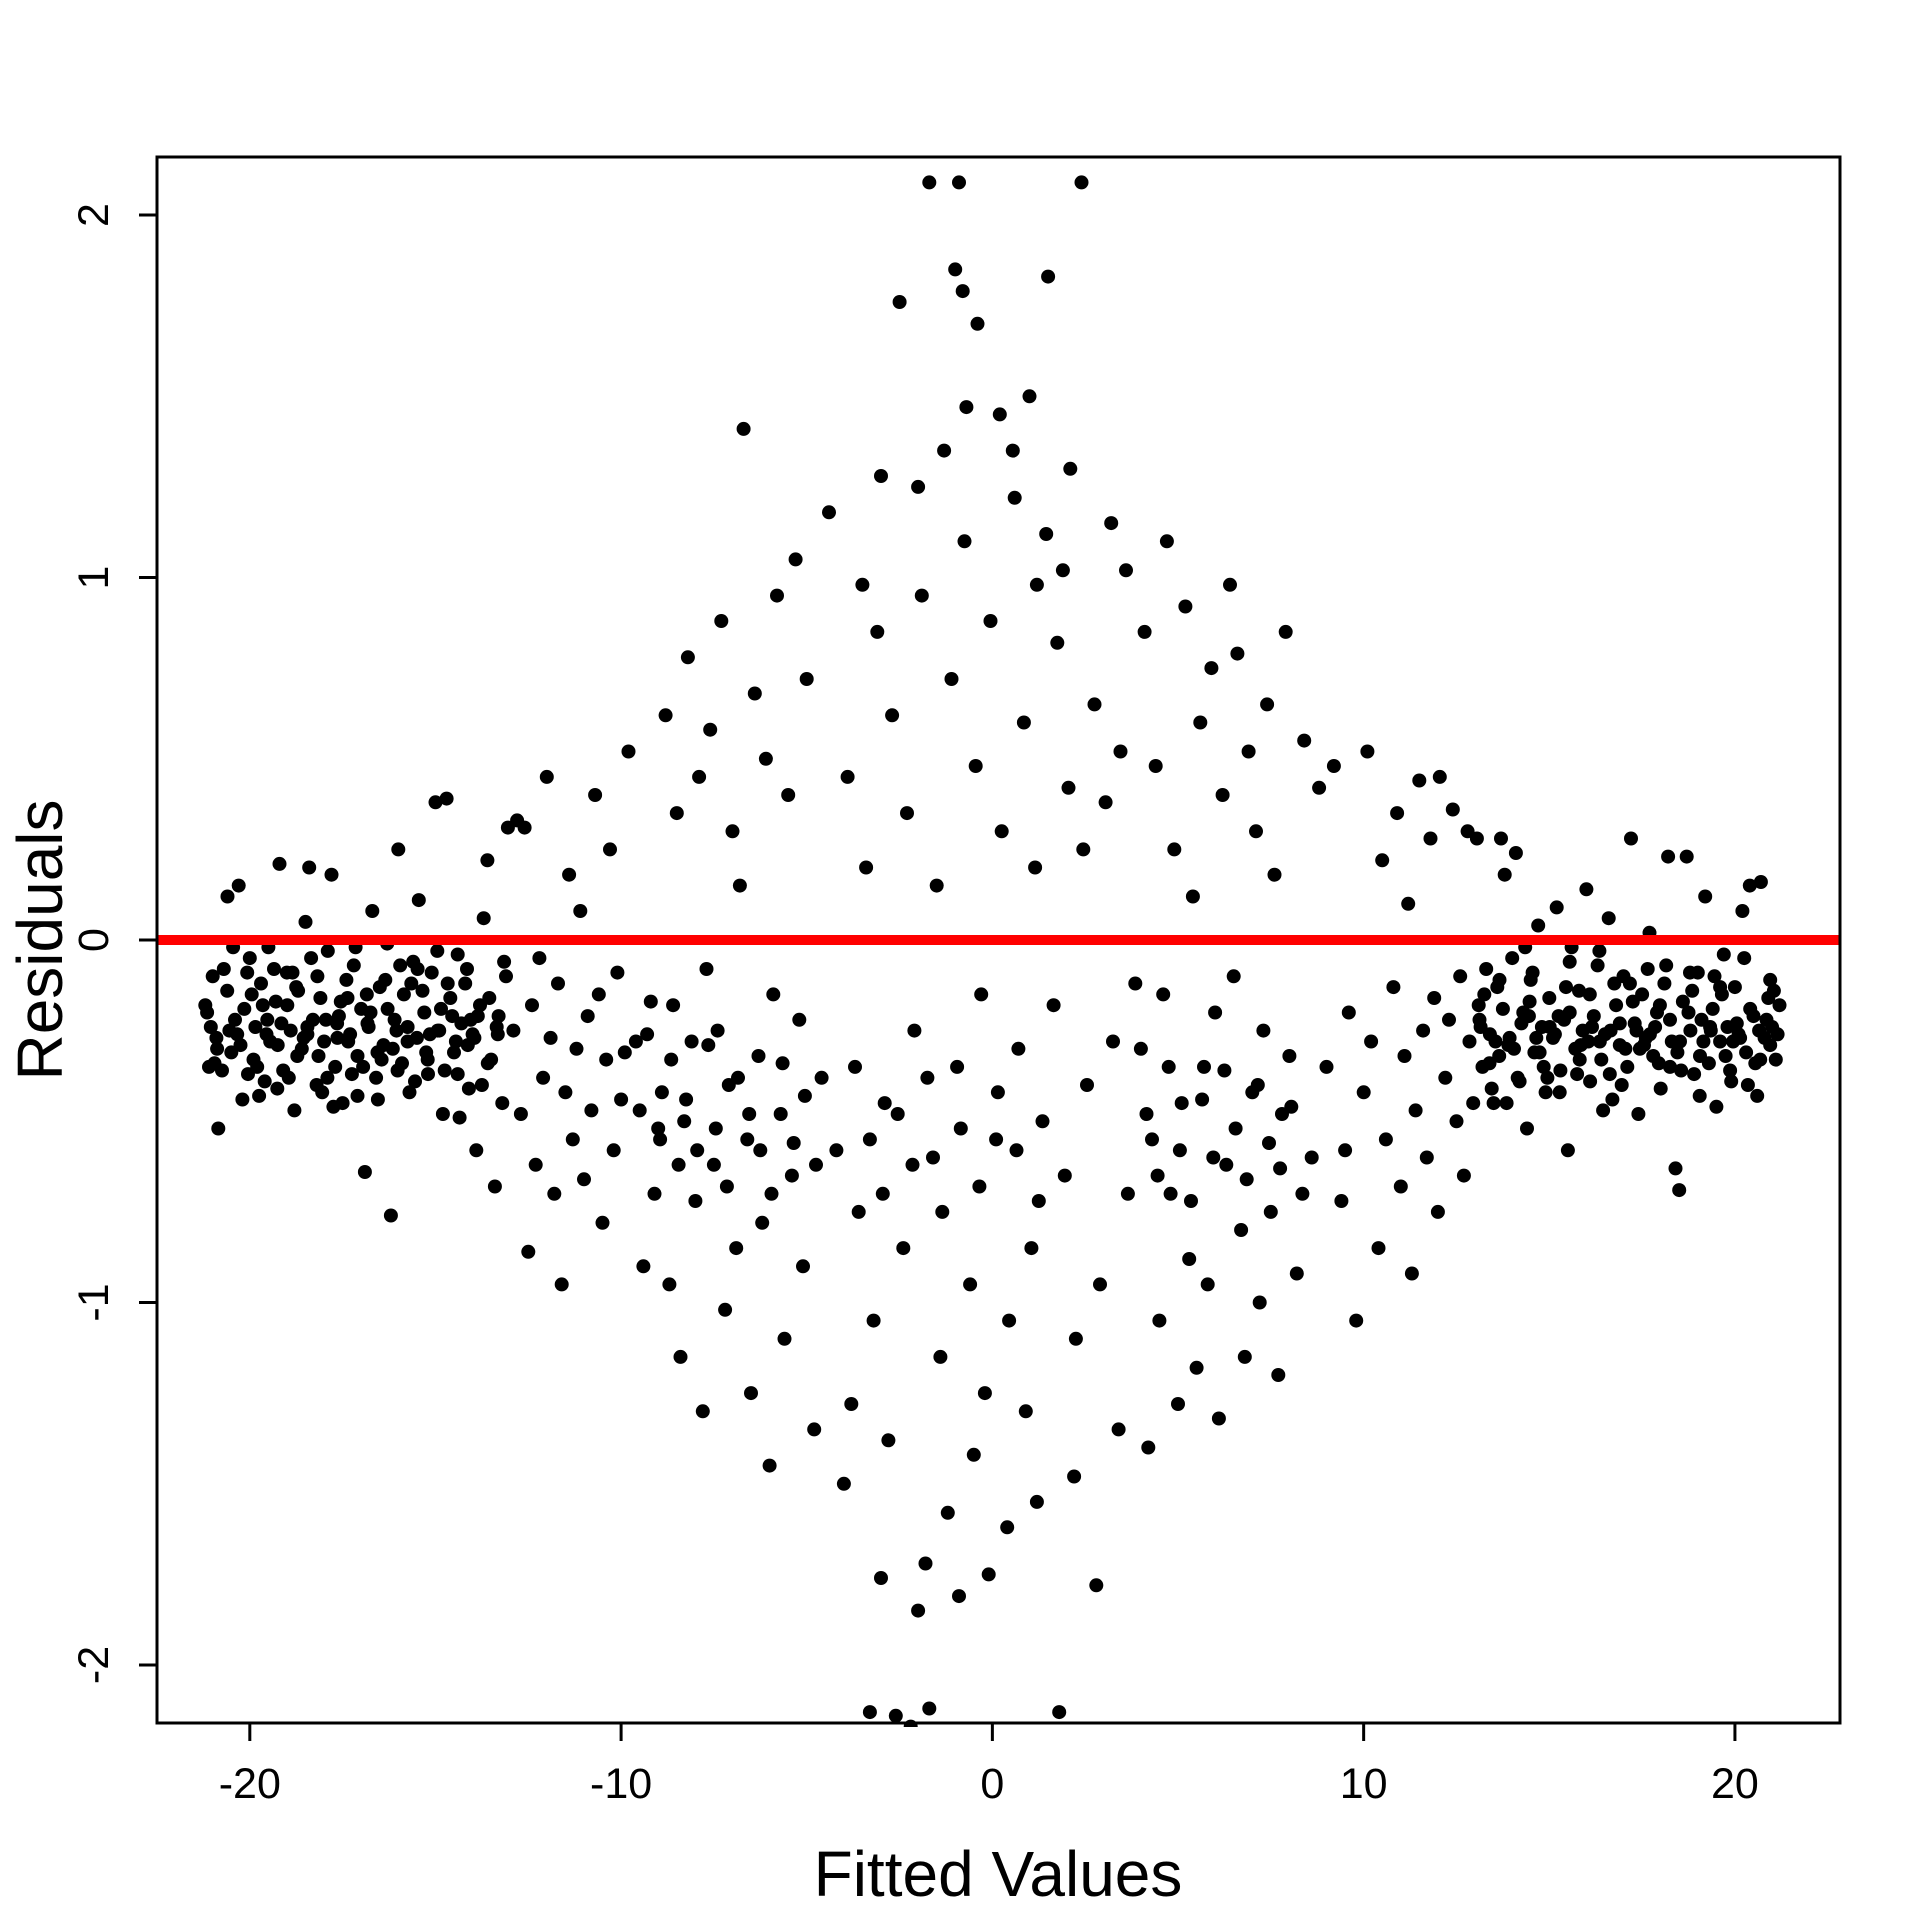 The width and height of the screenshot is (1920, 1920). Describe the element at coordinates (94, 215) in the screenshot. I see `y-tick-label: 2` at that location.